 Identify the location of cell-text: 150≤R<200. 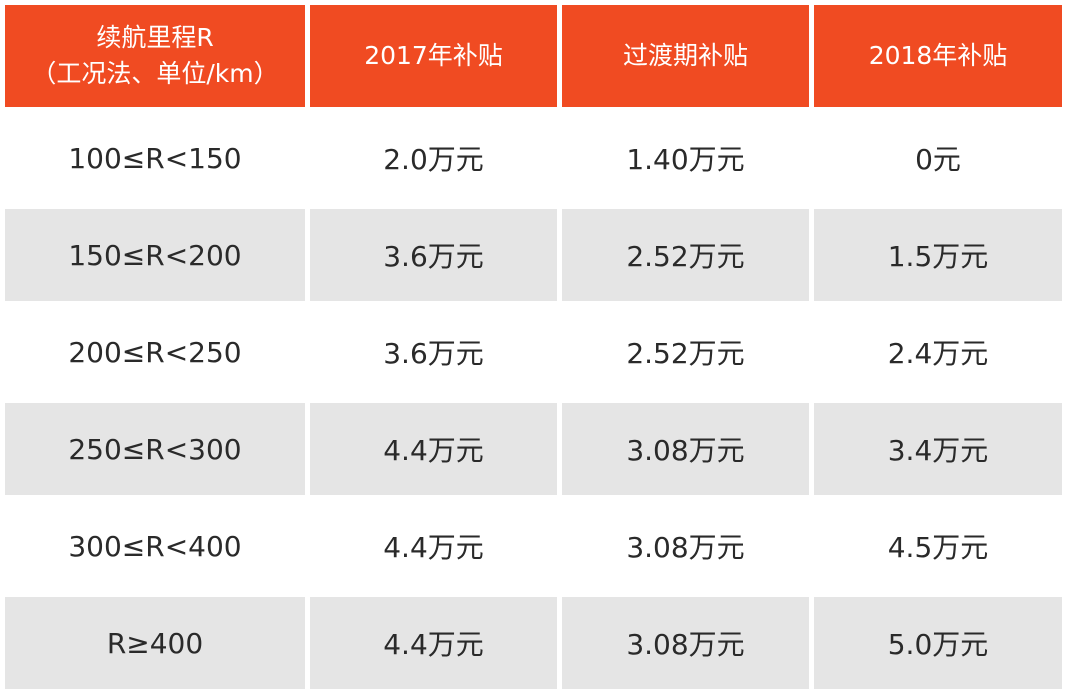
(155, 255).